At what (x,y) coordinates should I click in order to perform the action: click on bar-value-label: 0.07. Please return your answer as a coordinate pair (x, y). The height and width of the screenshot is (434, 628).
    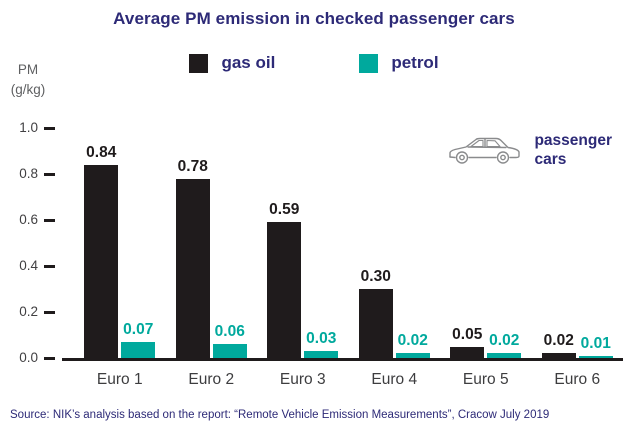
    Looking at the image, I should click on (138, 329).